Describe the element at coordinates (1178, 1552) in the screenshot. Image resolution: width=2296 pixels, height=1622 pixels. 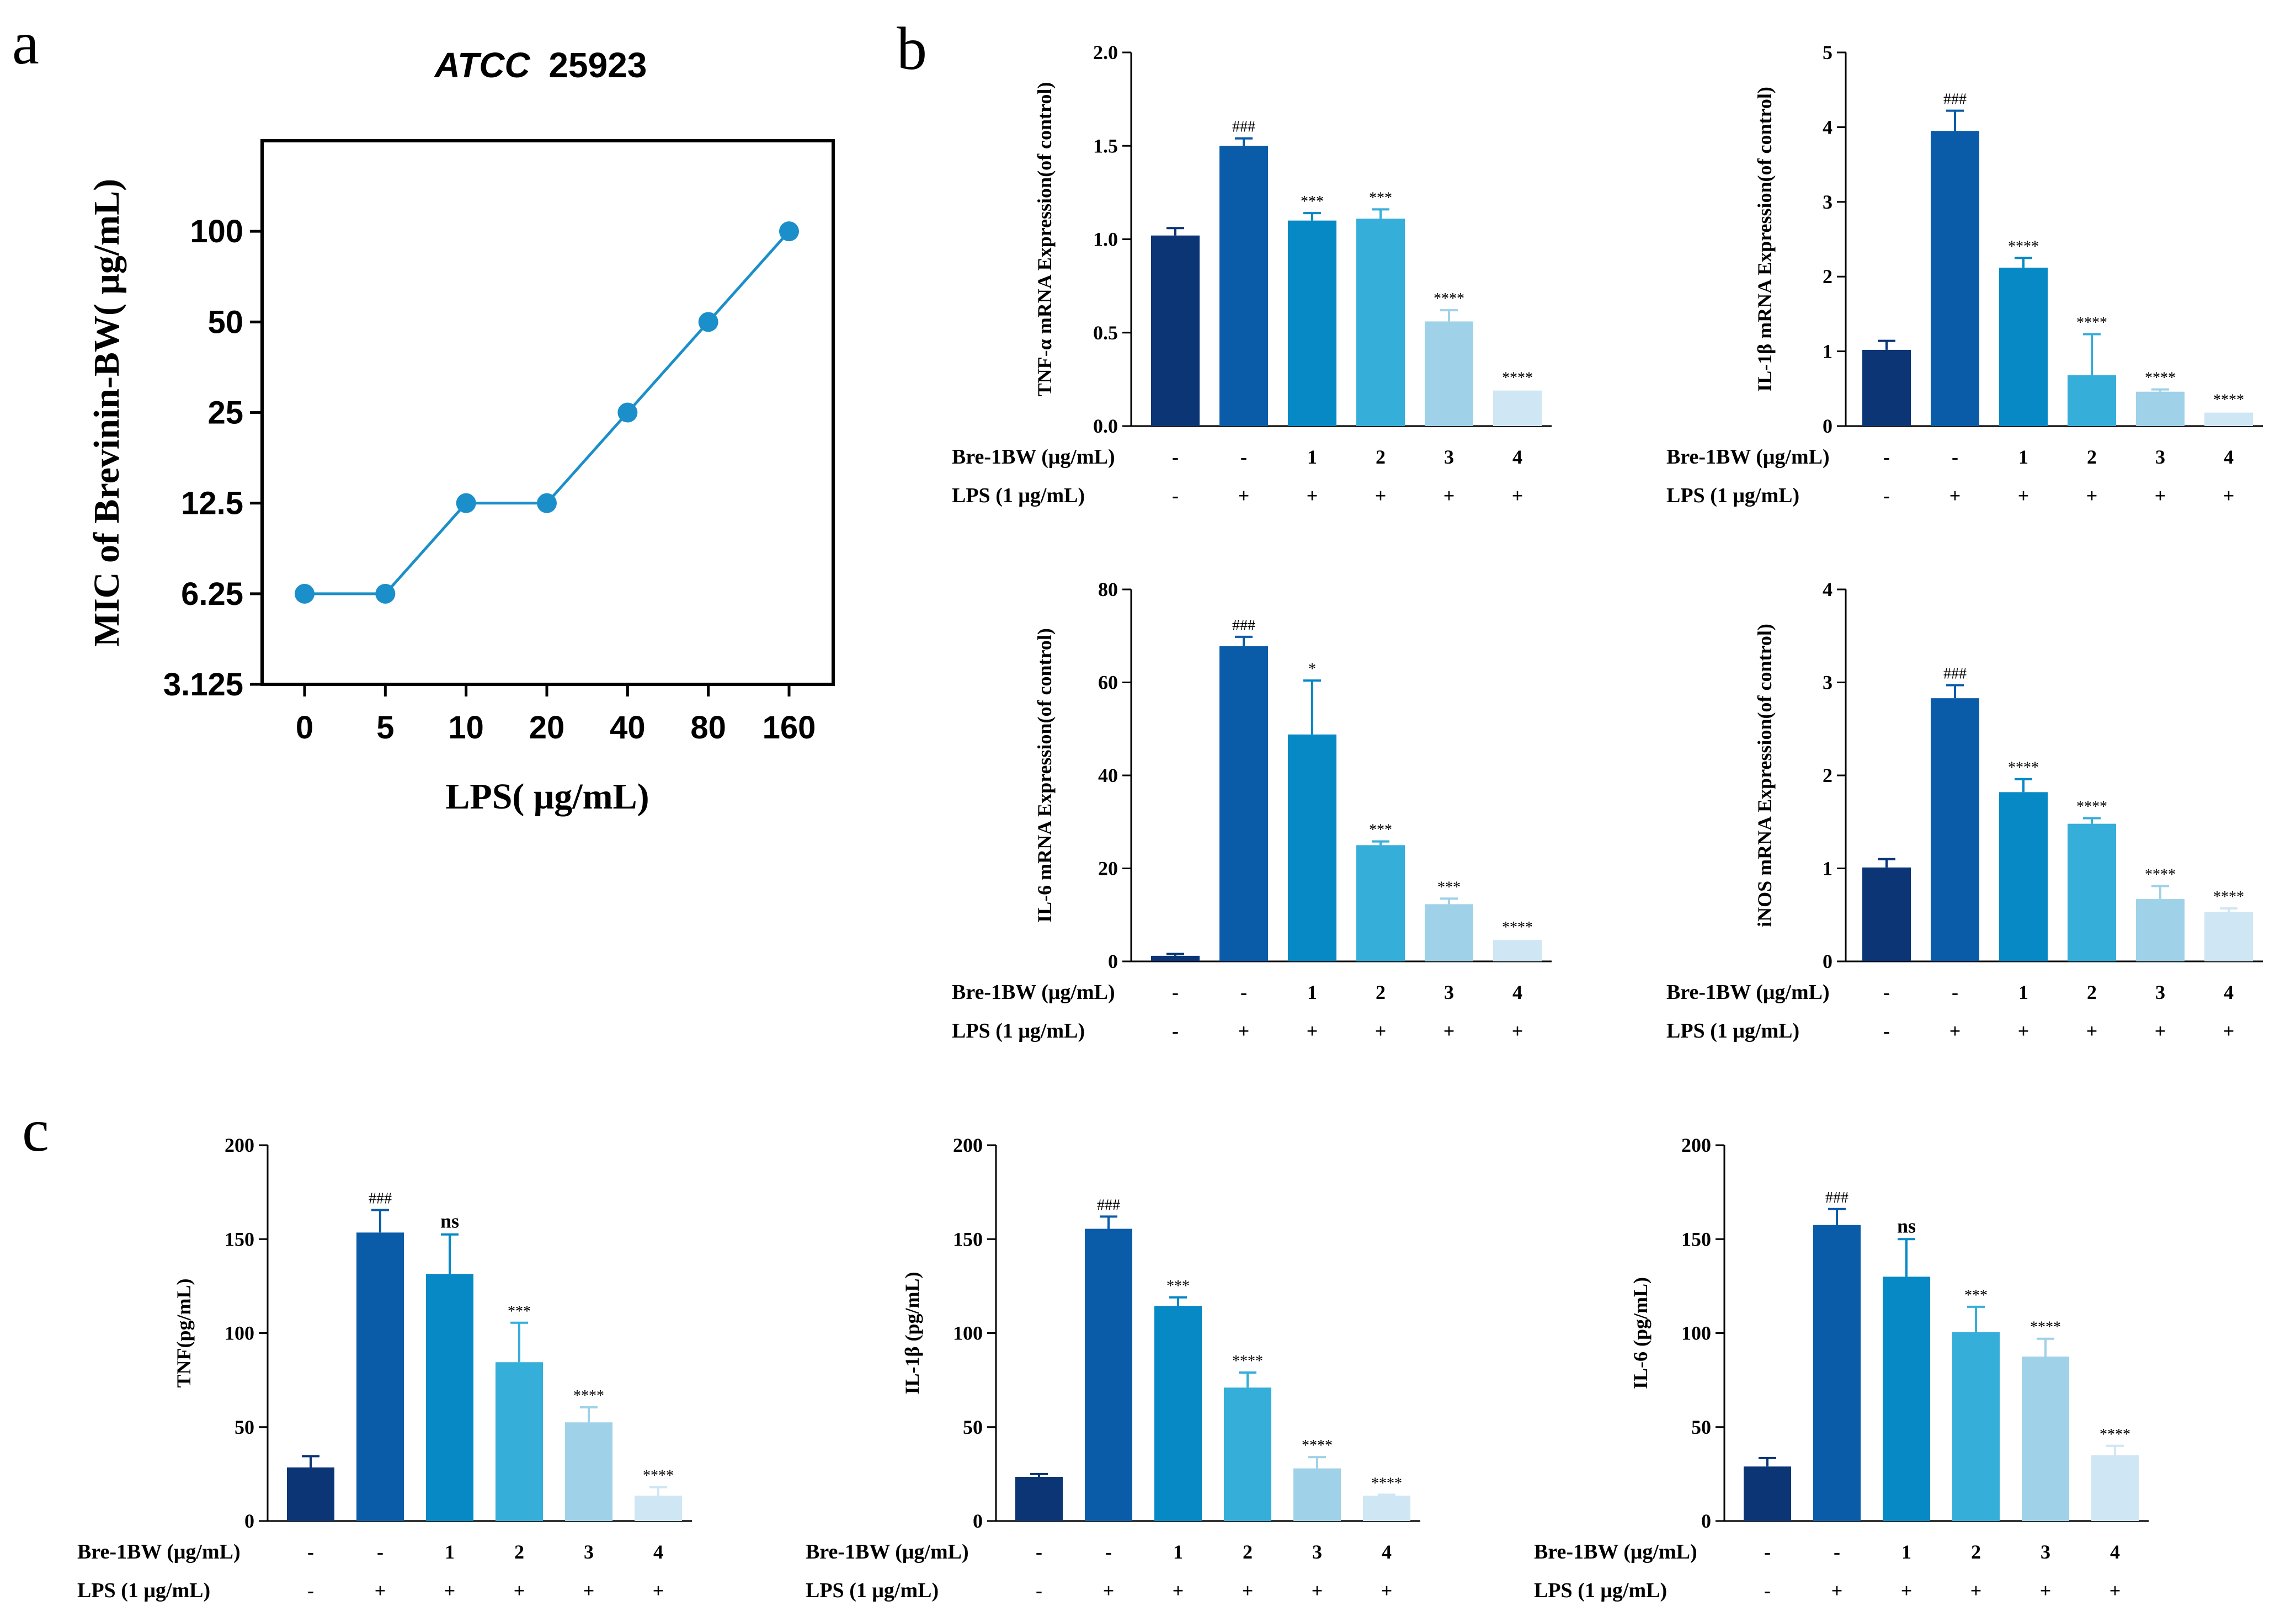
I see `chart-c2-bre-value: 1` at that location.